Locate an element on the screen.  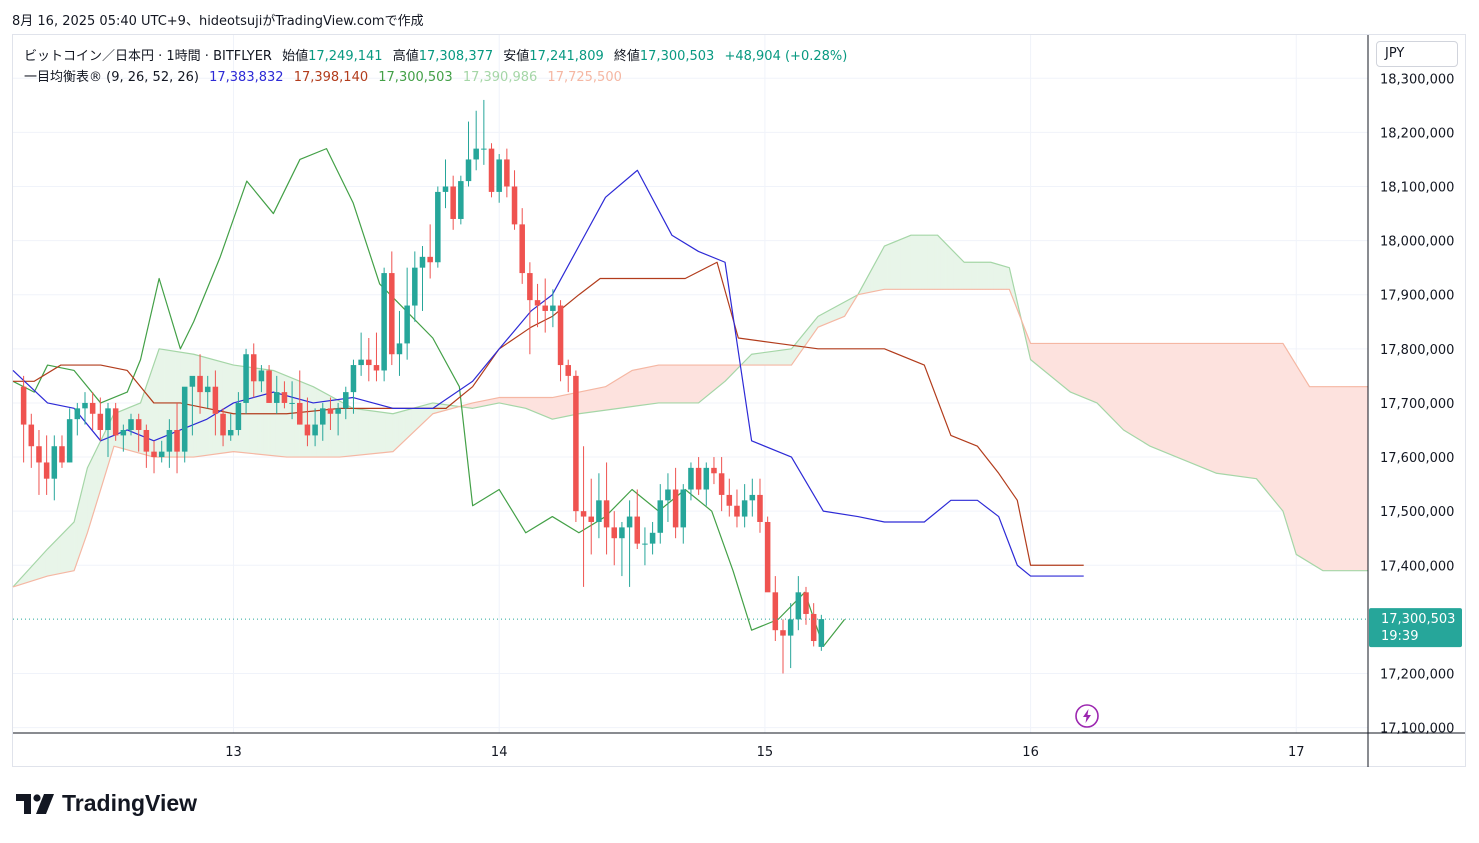
last-price-tag-bg is located at coordinates (1415, 628).